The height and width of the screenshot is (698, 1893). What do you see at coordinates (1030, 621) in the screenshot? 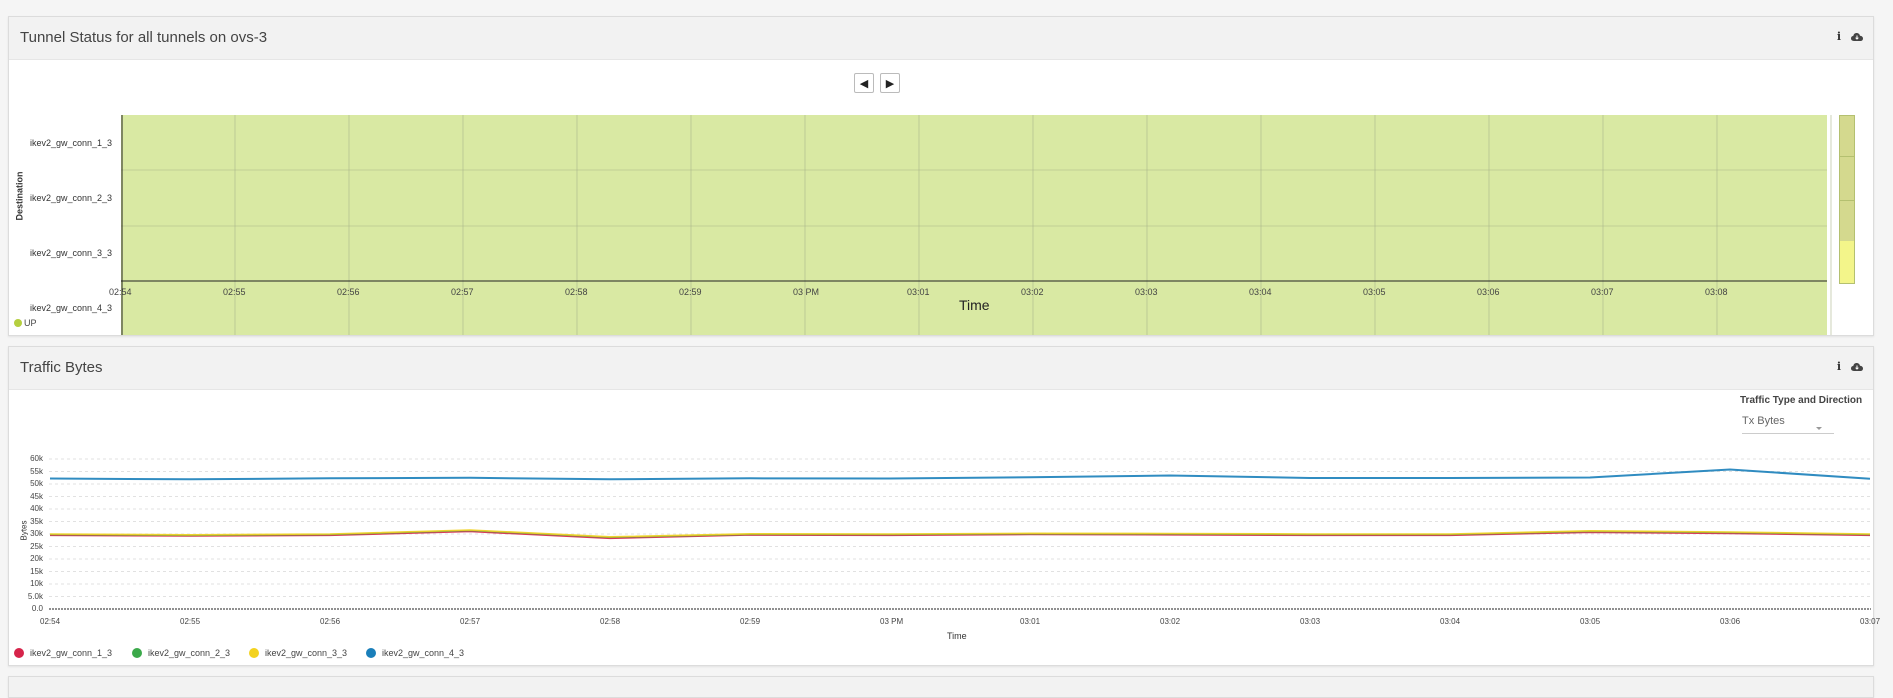
I see `x-tick-label: 03:01` at bounding box center [1030, 621].